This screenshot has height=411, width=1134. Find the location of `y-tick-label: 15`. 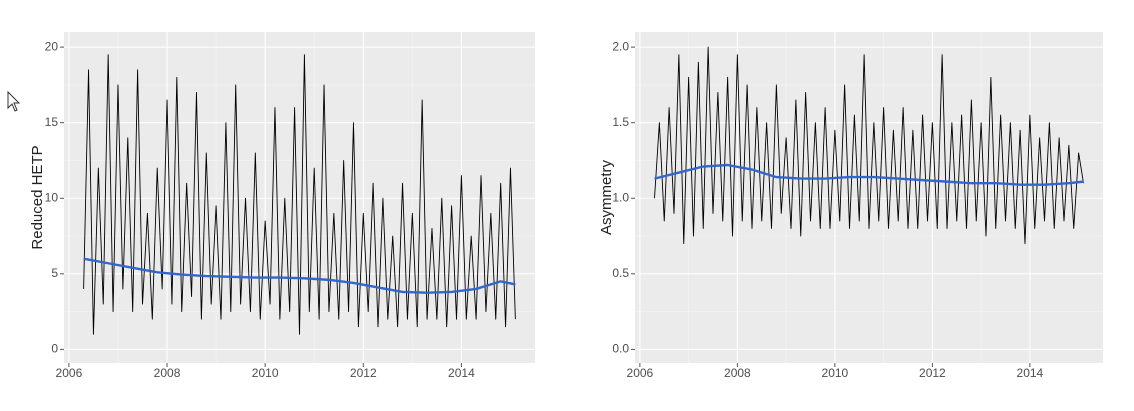

y-tick-label: 15 is located at coordinates (52, 122).